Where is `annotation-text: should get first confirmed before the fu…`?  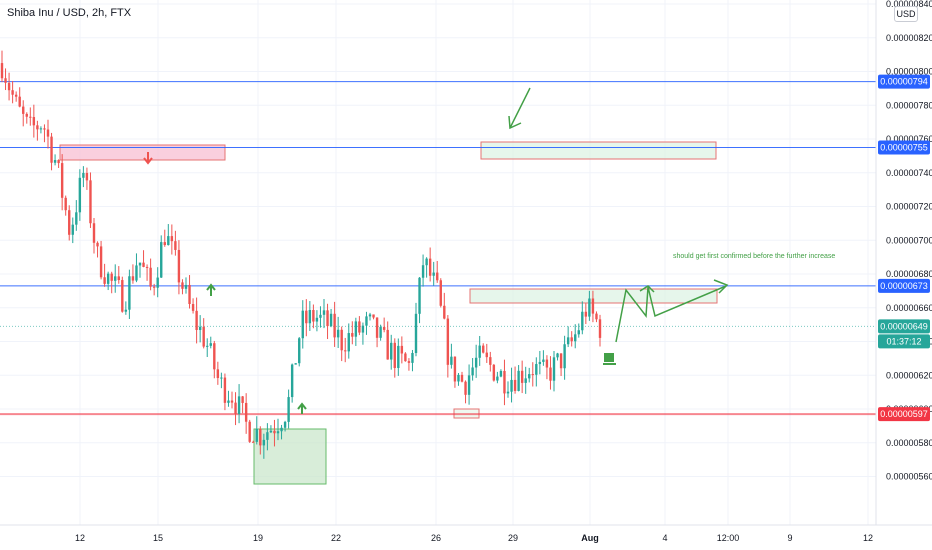 annotation-text: should get first confirmed before the fu… is located at coordinates (754, 256).